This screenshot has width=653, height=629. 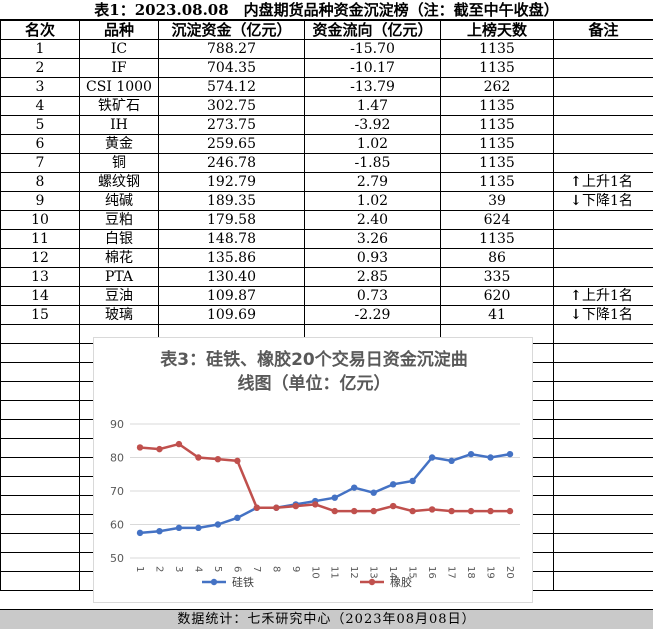 What do you see at coordinates (119, 163) in the screenshot?
I see `product-cell: 铜` at bounding box center [119, 163].